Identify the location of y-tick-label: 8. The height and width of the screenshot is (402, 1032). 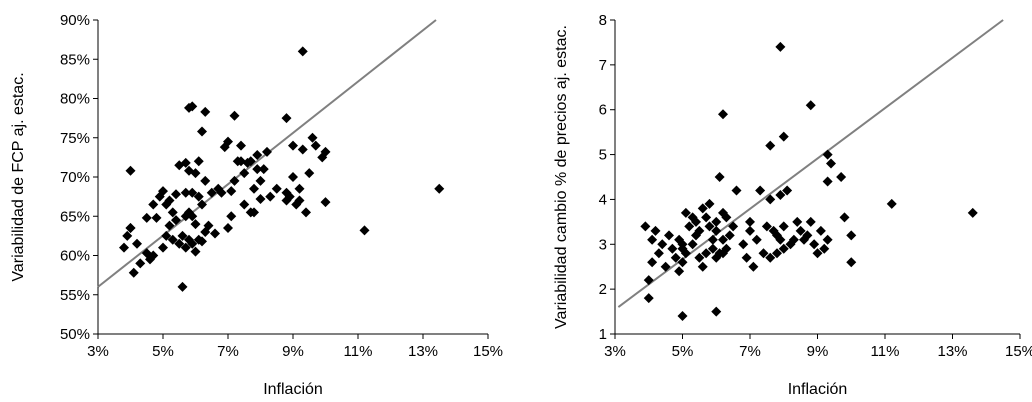
(603, 20).